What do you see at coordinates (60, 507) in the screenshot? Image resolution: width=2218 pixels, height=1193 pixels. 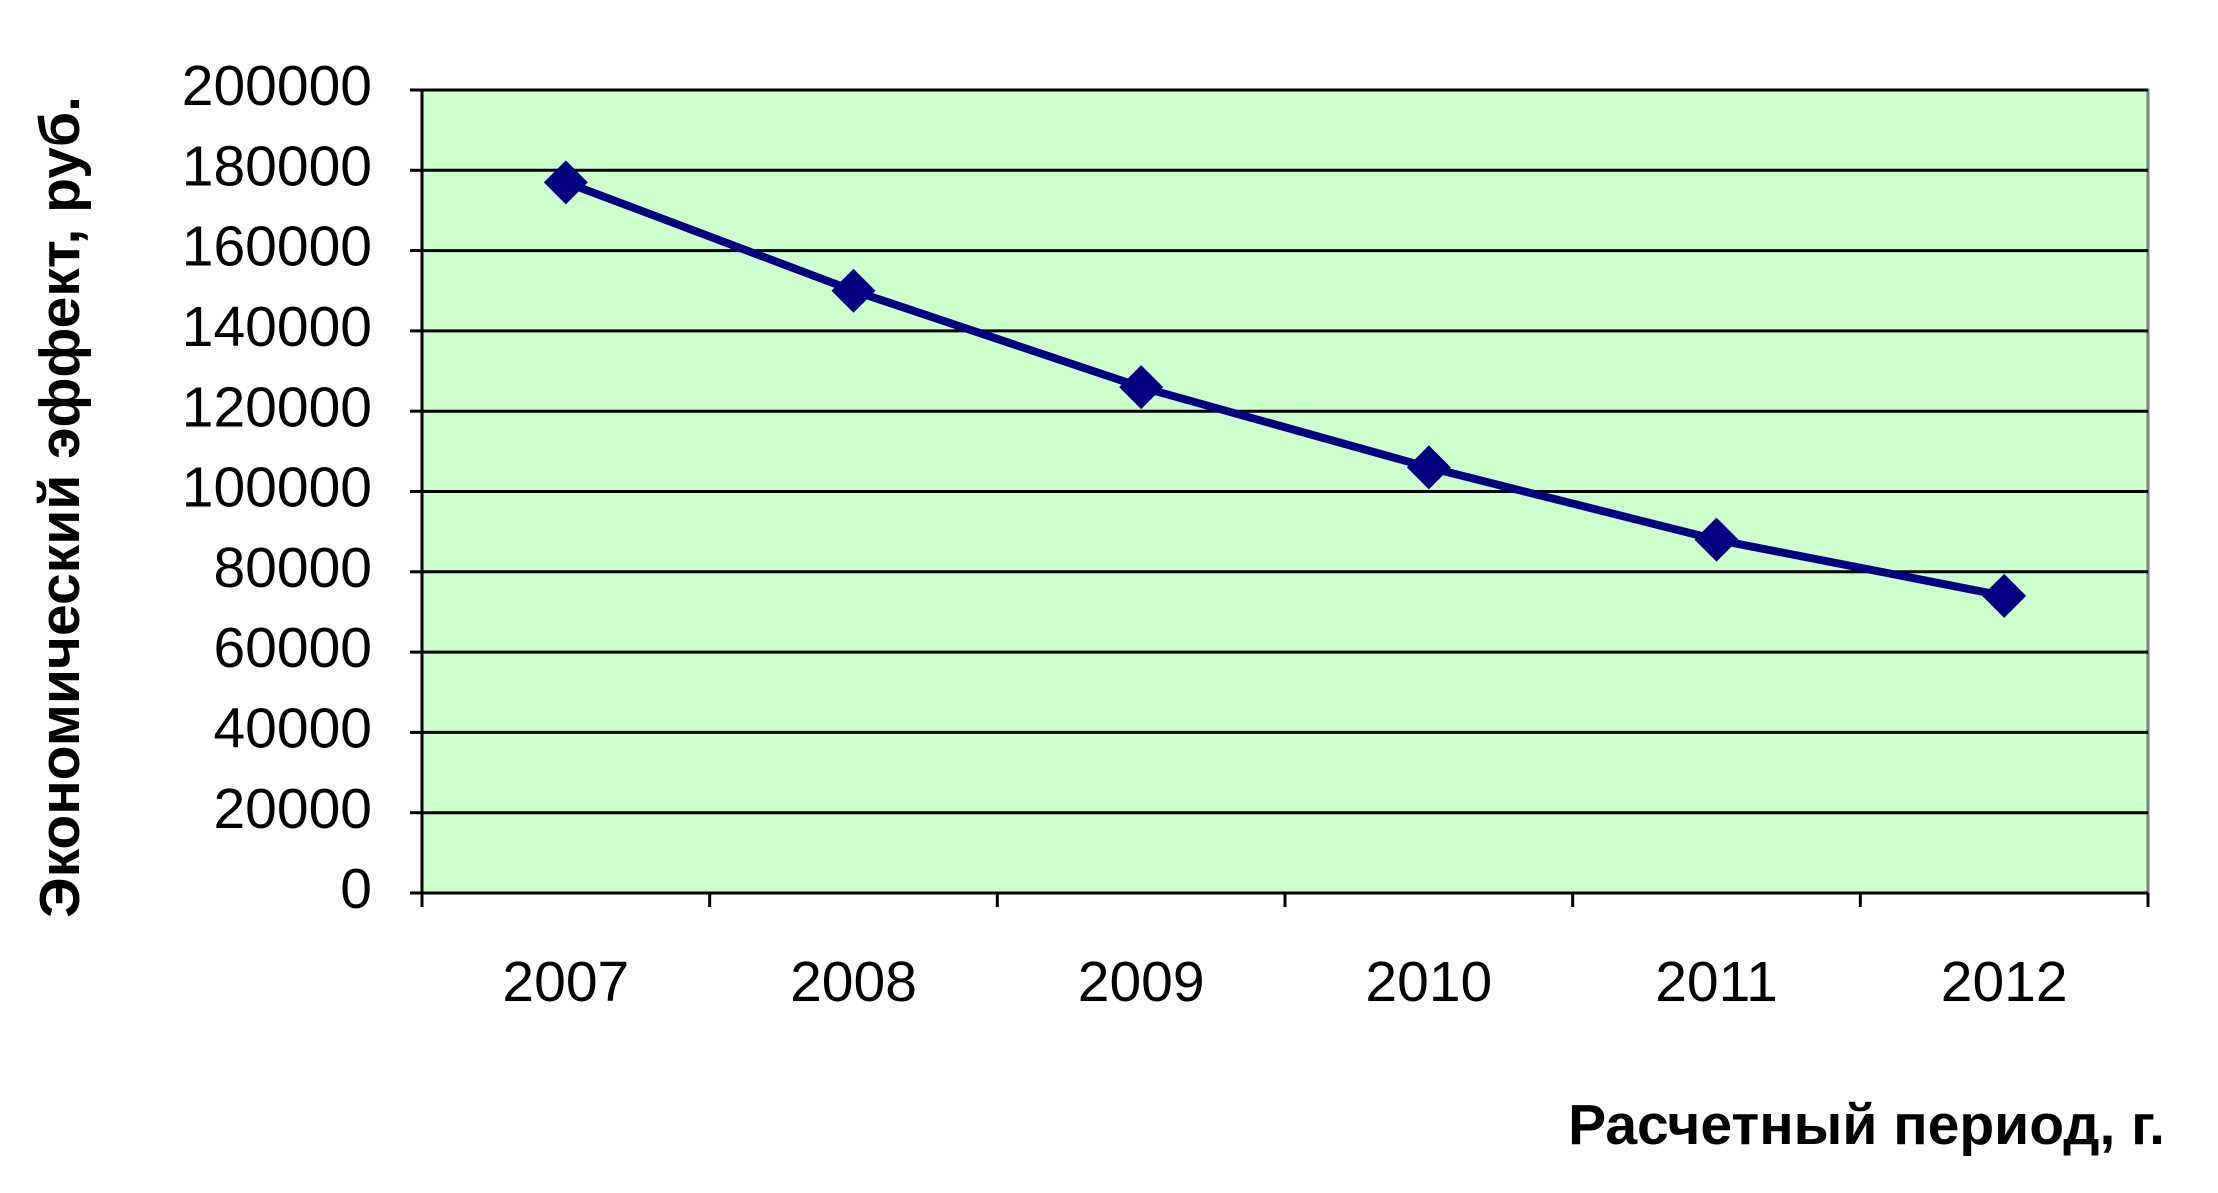 I see `y-axis-title: Экономический эффект, руб.` at bounding box center [60, 507].